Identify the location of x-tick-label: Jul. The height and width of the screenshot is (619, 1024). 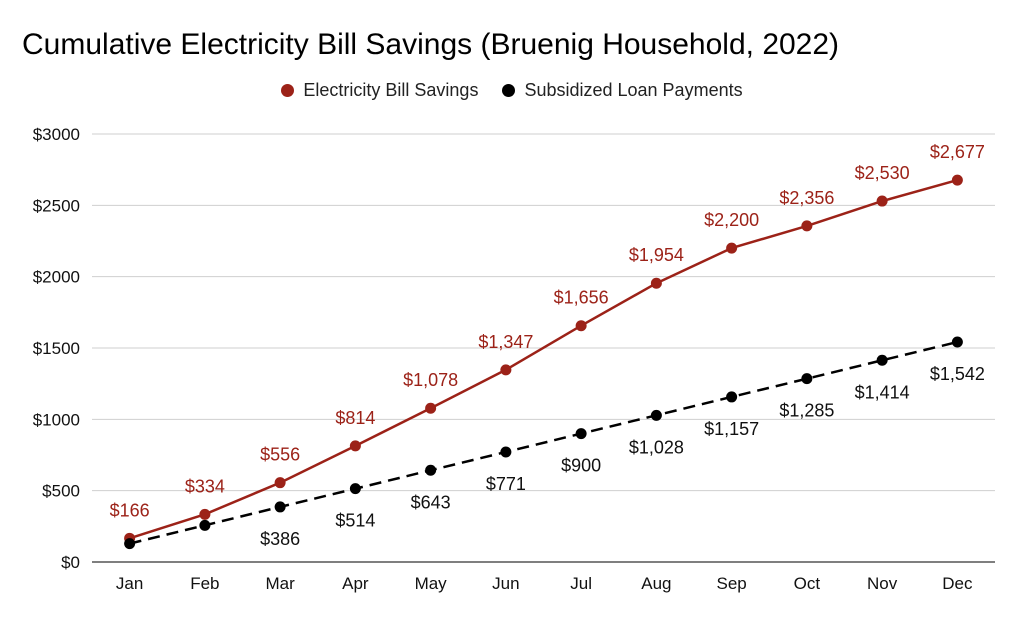
(581, 583).